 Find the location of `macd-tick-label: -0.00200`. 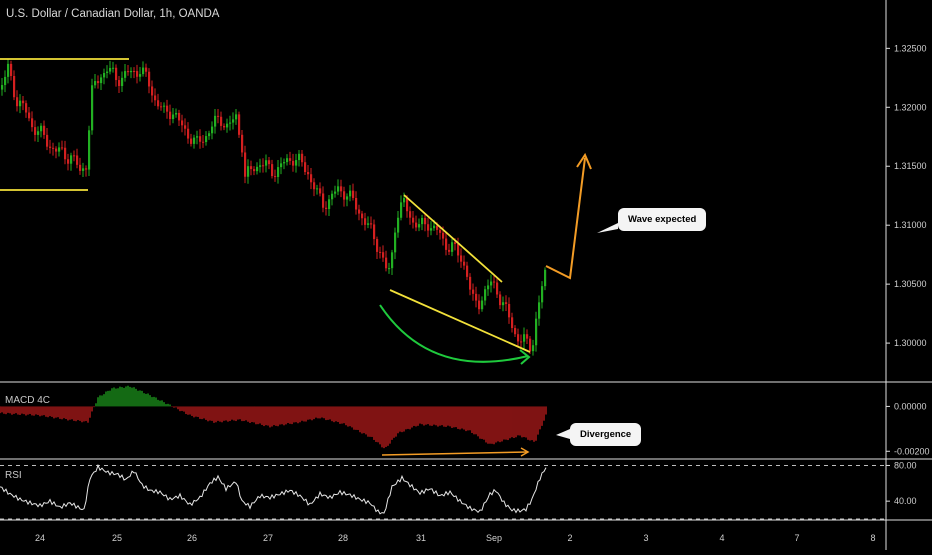

macd-tick-label: -0.00200 is located at coordinates (912, 451).